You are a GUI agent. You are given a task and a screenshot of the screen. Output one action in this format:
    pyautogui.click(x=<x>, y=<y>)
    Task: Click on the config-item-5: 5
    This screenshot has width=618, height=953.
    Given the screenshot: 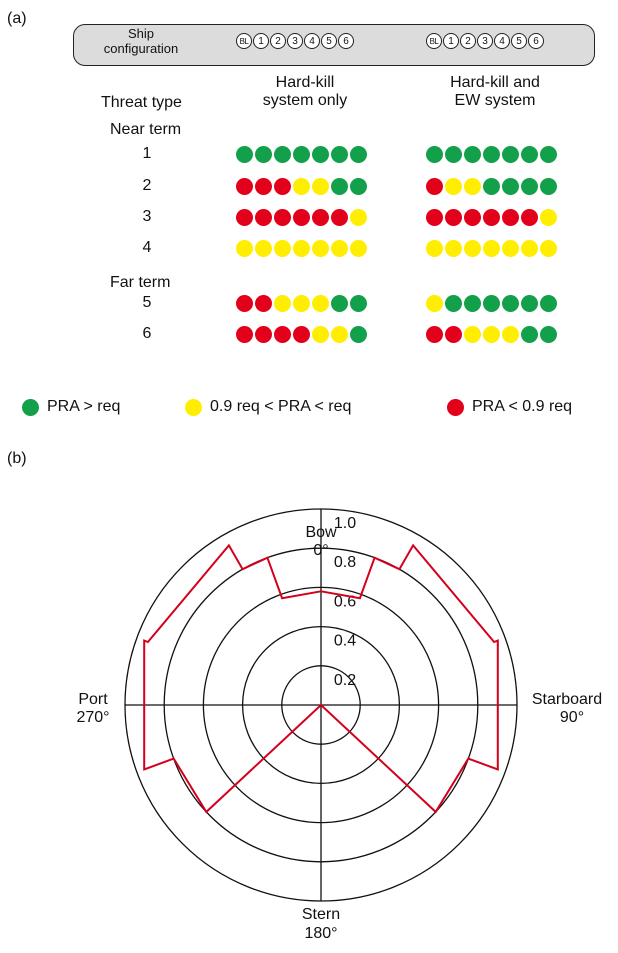 What is the action you would take?
    pyautogui.click(x=329, y=41)
    